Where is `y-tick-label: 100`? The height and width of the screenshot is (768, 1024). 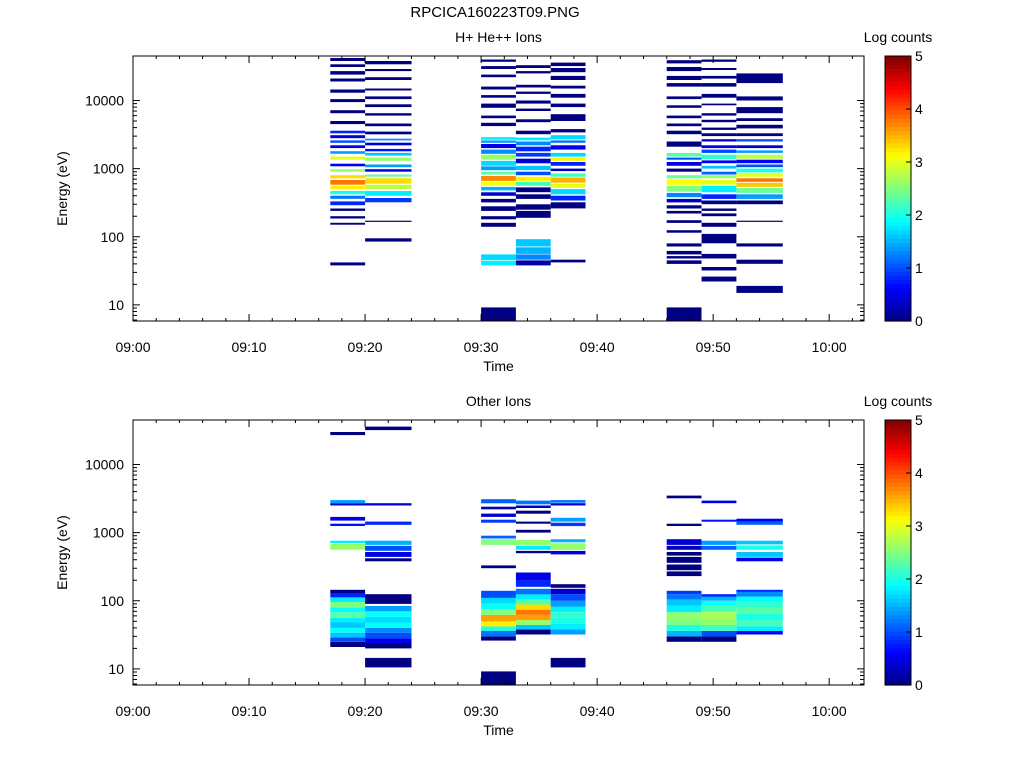 y-tick-label: 100 is located at coordinates (113, 601).